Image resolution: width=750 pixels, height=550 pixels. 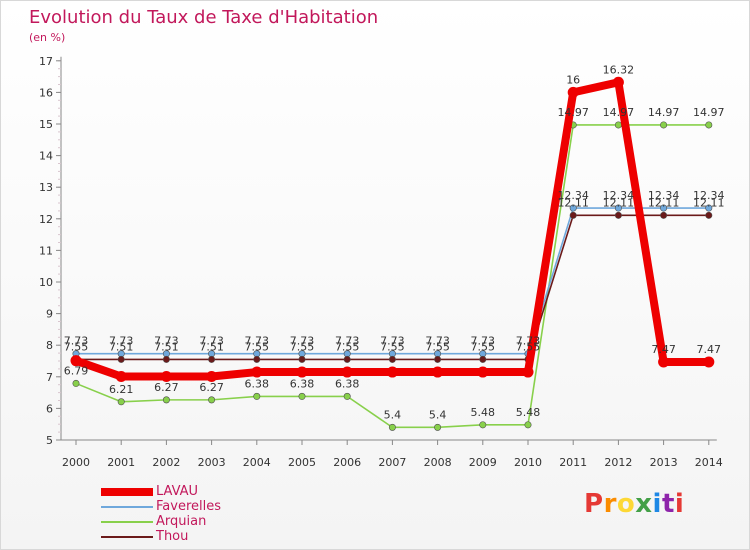 I want to click on brand-logo-letter: P, so click(x=594, y=504).